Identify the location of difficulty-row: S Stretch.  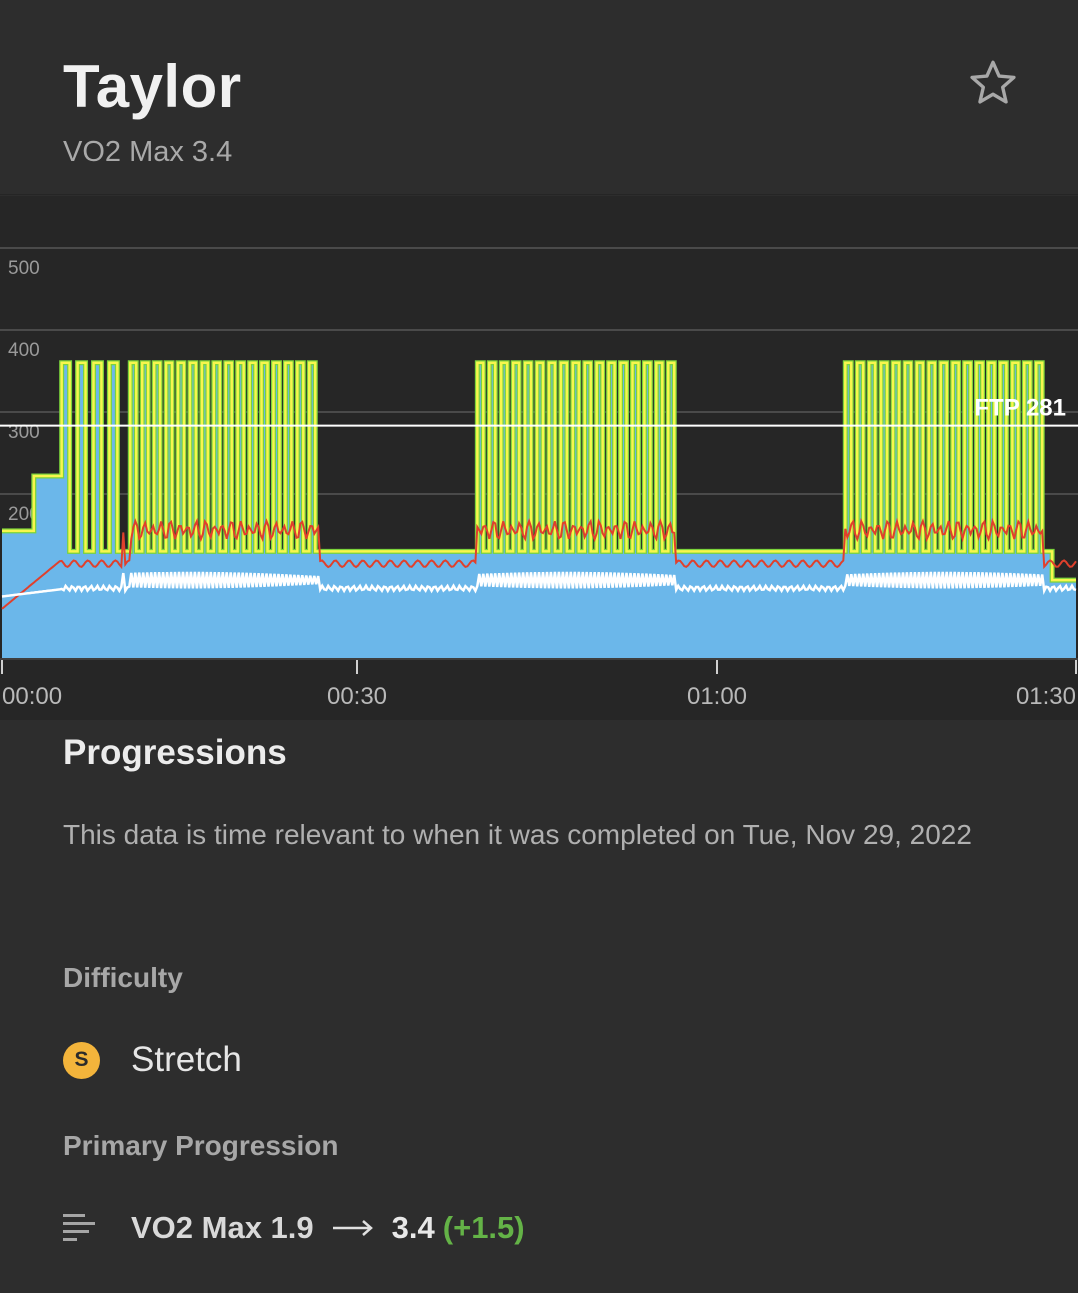
(152, 1060).